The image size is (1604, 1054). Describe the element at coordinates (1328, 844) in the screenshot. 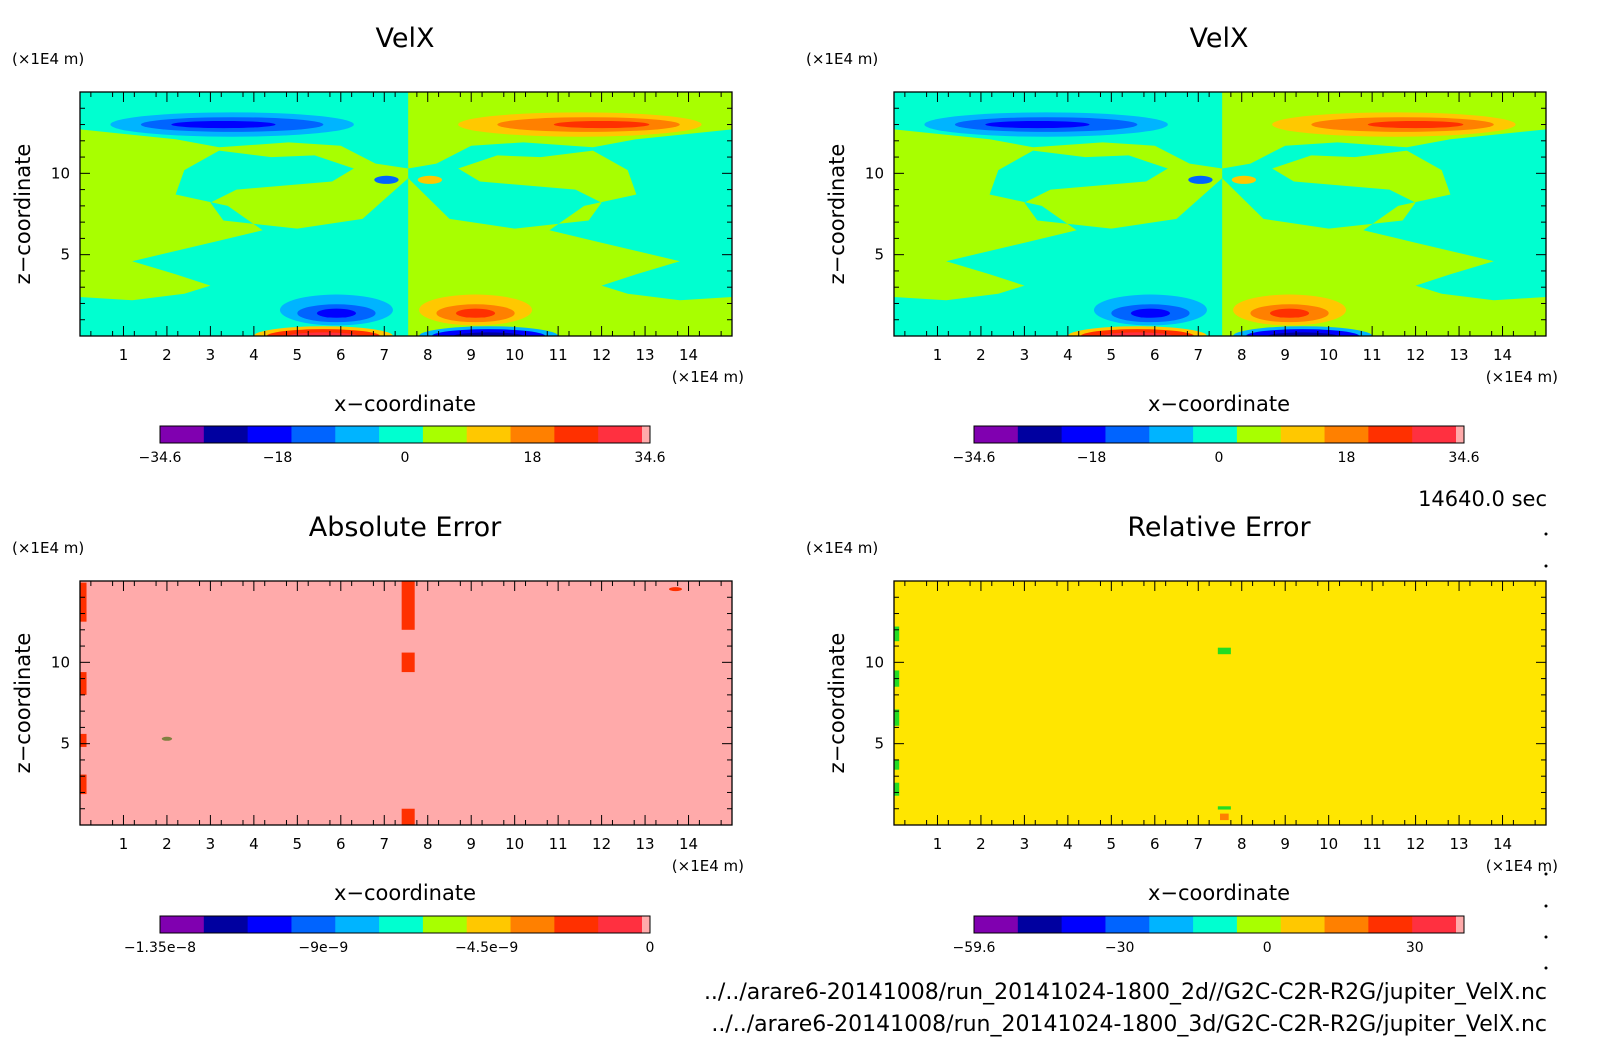

I see `x-tick-label: 10` at that location.